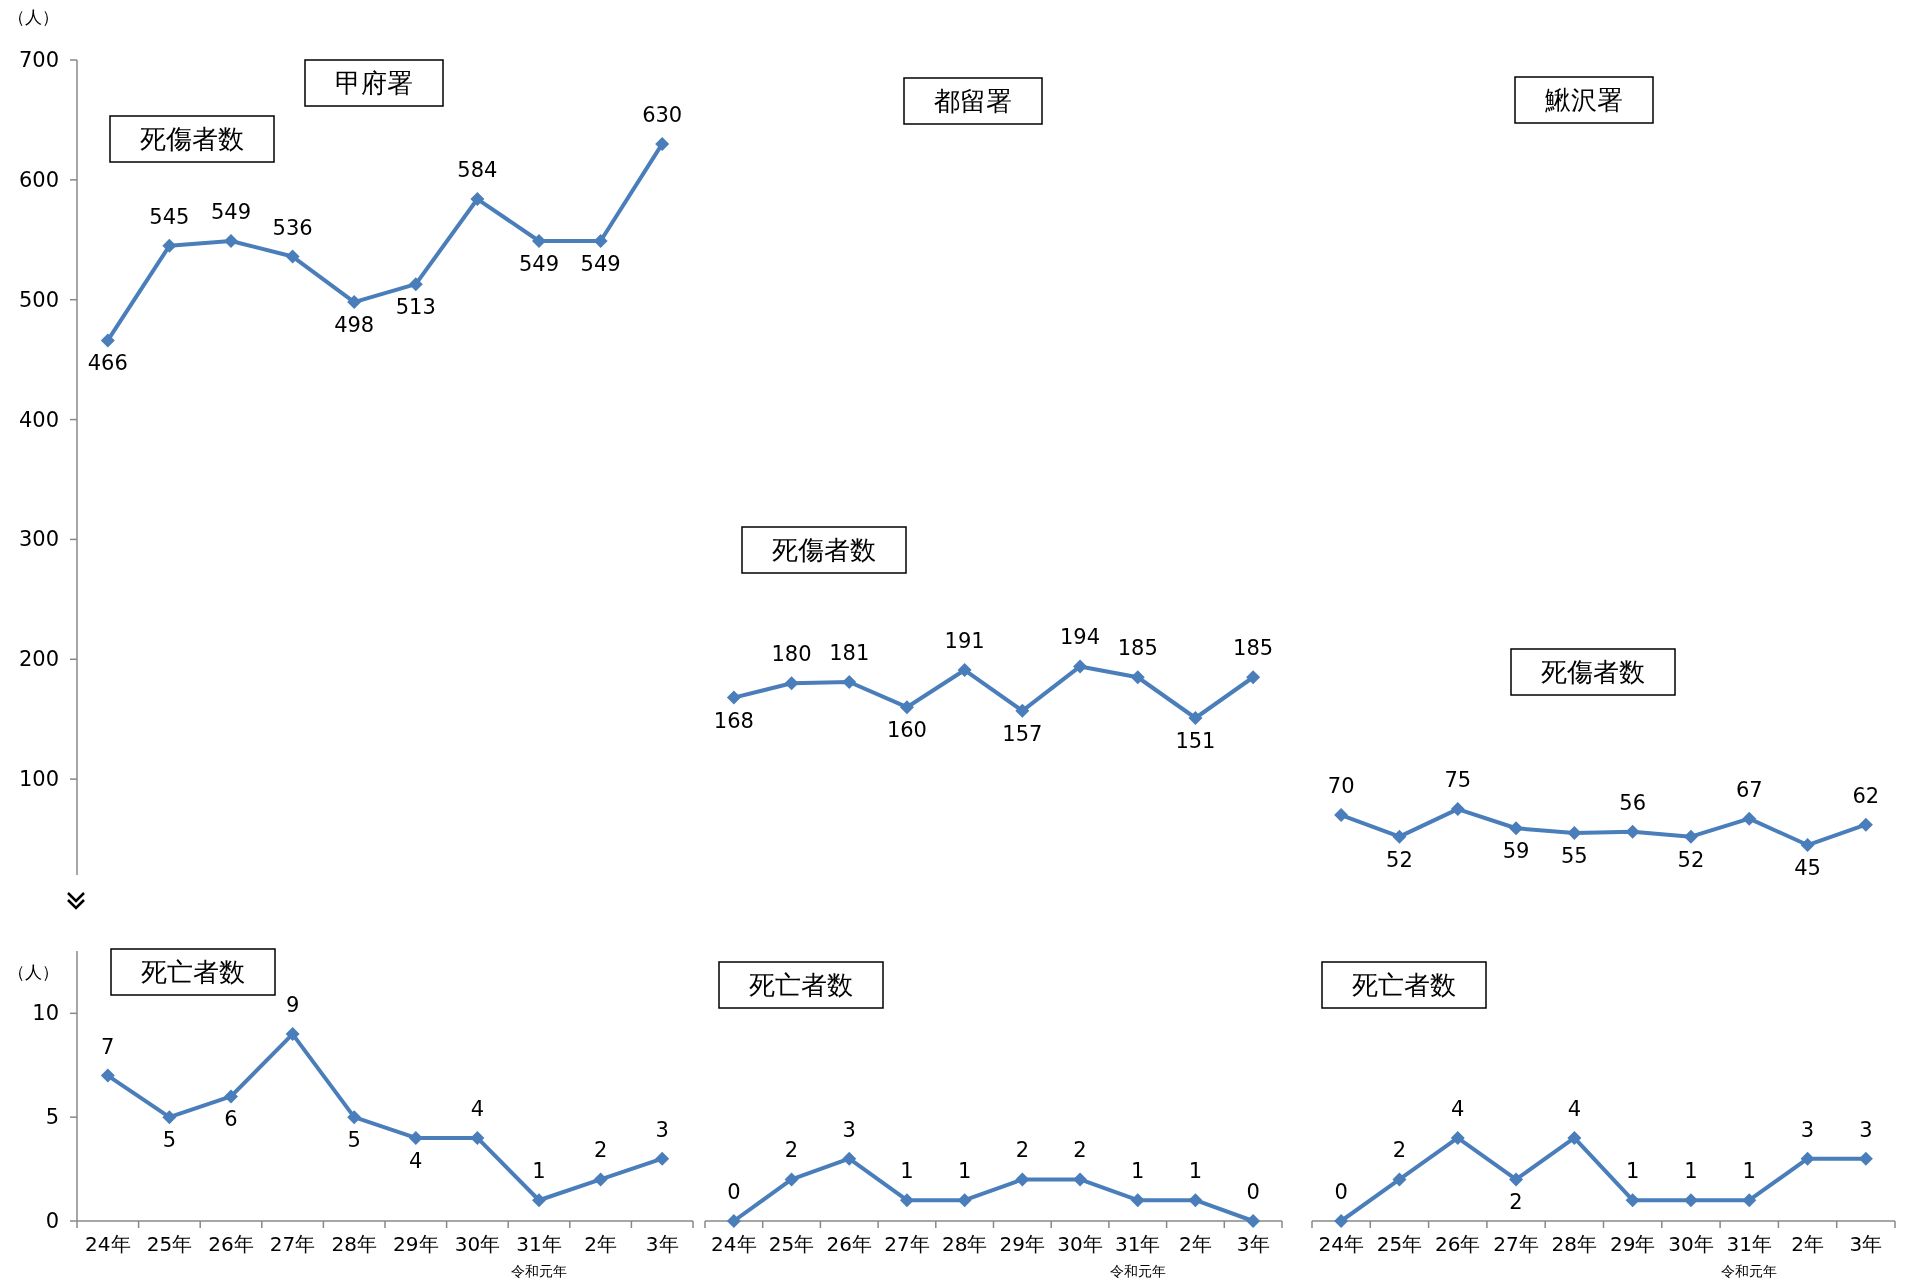 The height and width of the screenshot is (1287, 1905). I want to click on chart-title: 鰍沢署, so click(1584, 100).